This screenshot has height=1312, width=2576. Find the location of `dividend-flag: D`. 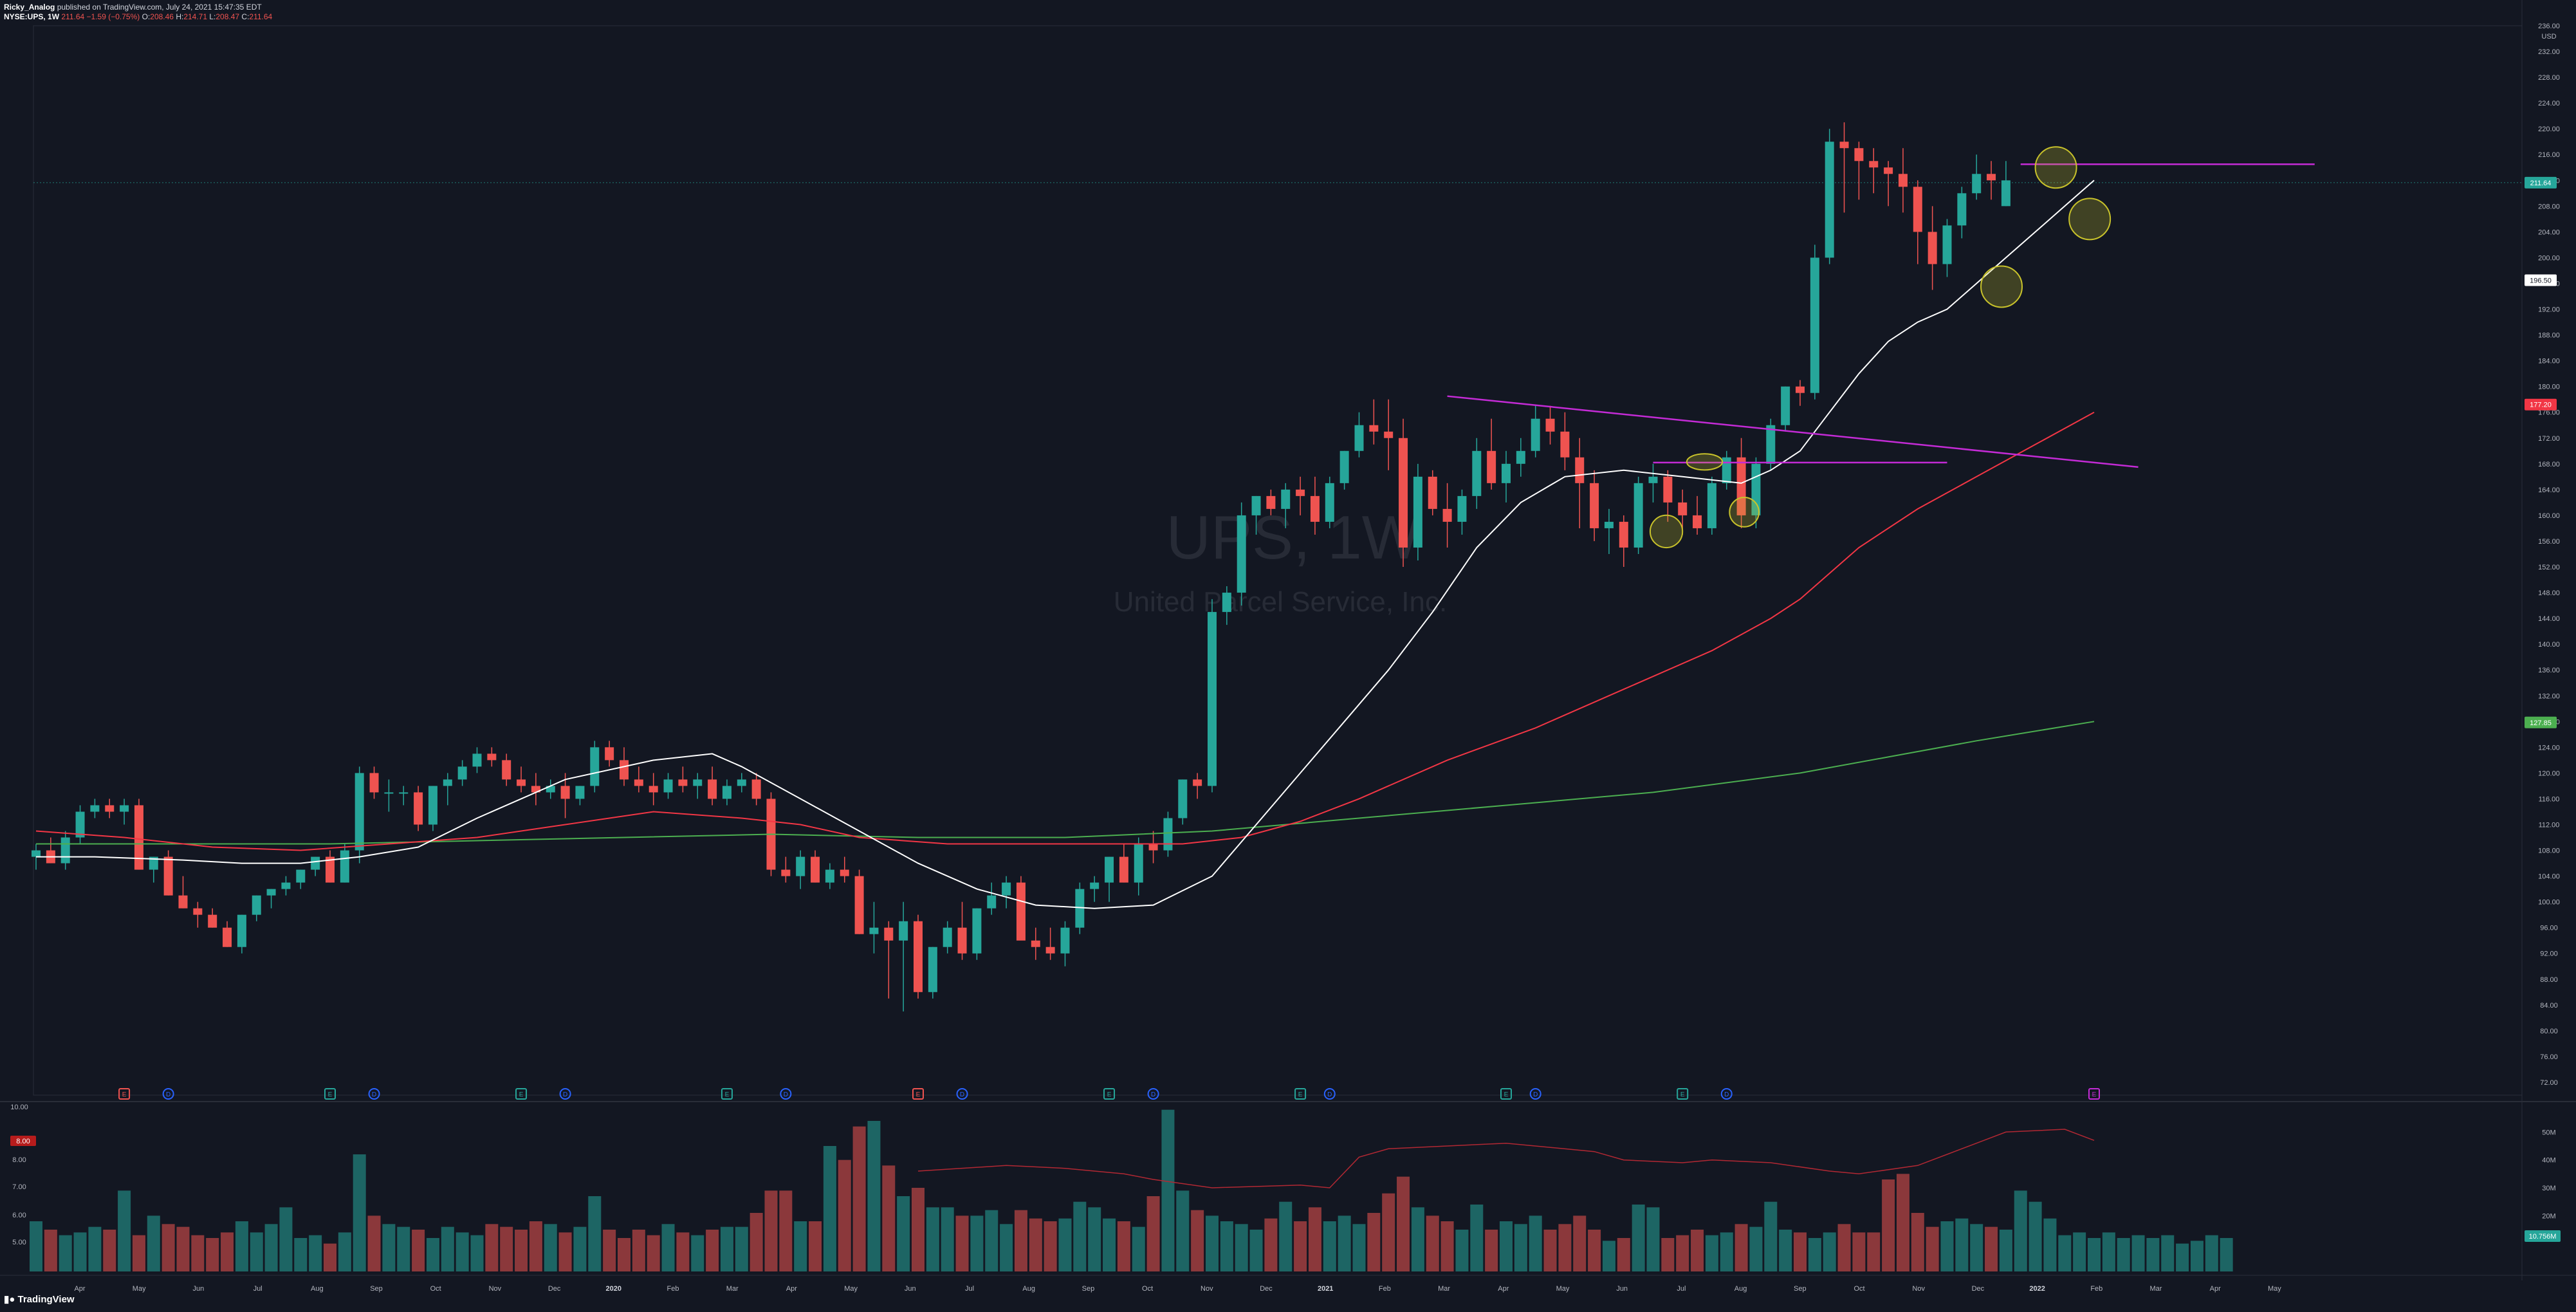

dividend-flag: D is located at coordinates (962, 1094).